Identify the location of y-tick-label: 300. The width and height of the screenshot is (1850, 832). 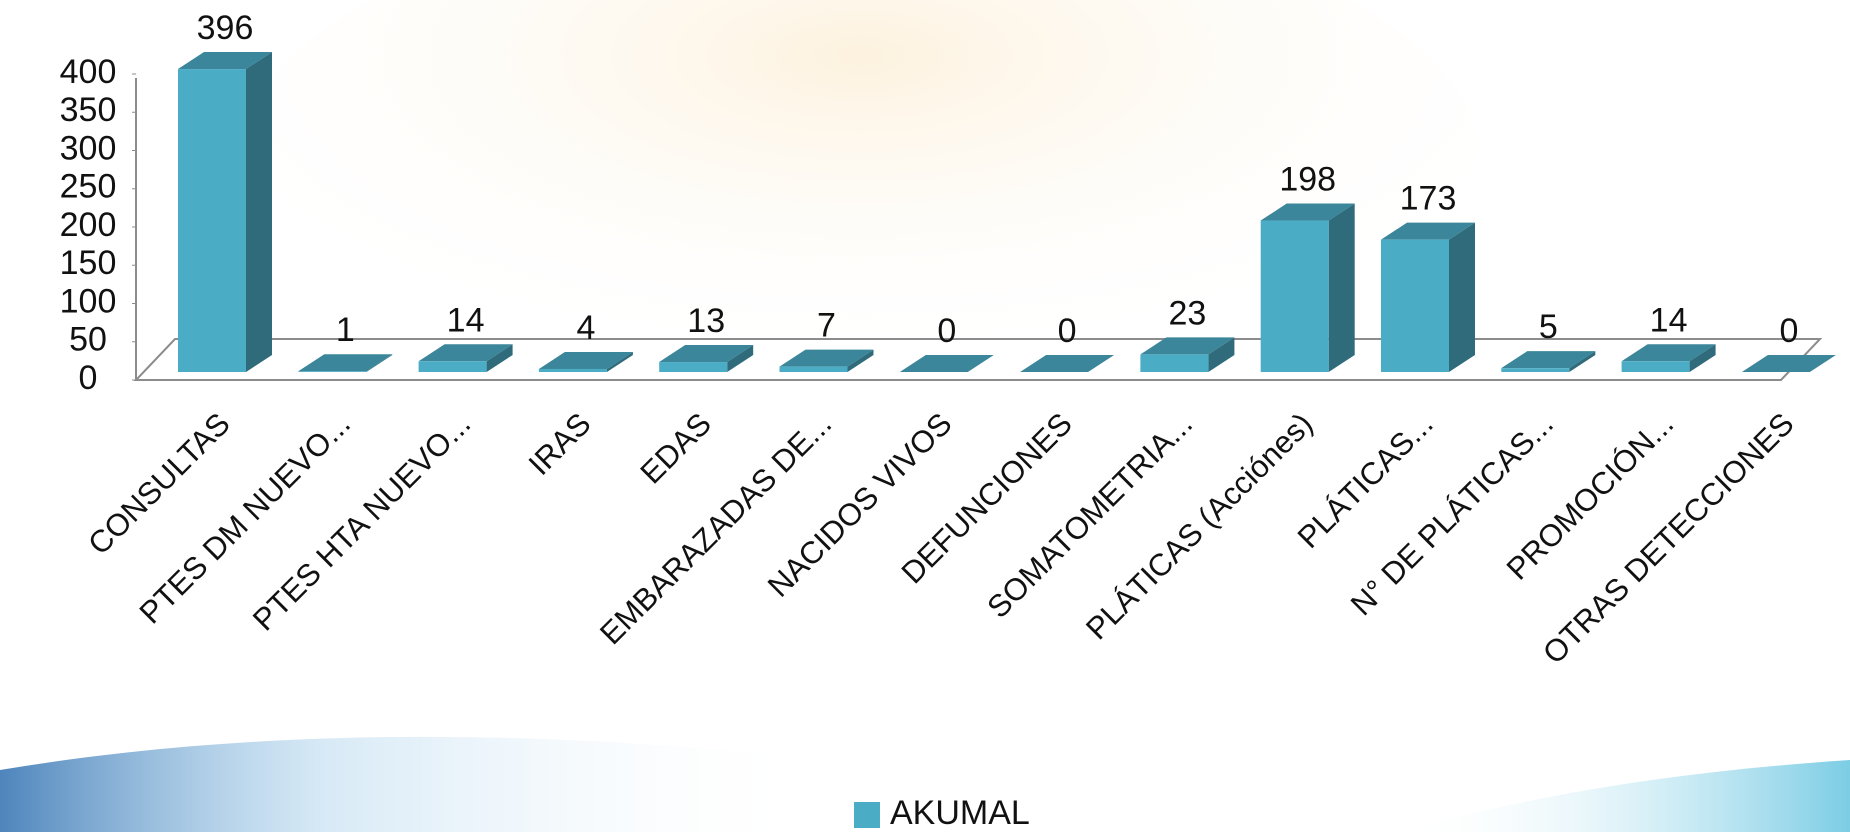
(88, 148).